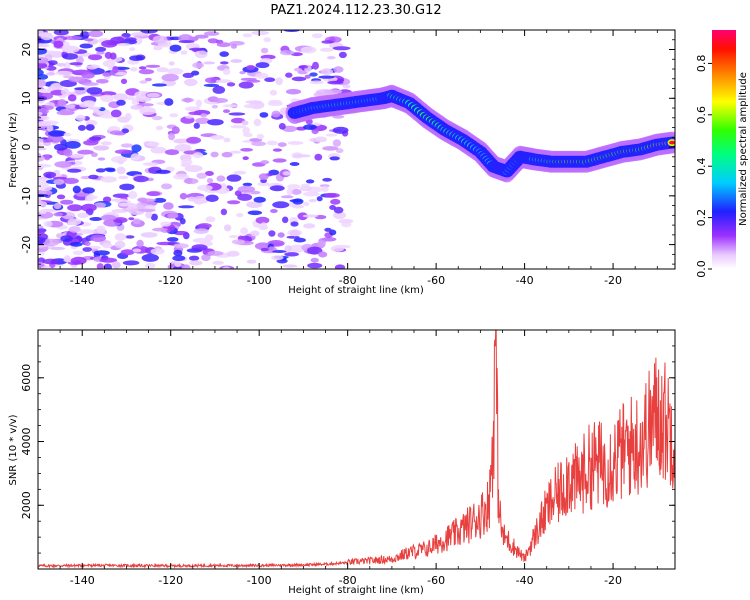 The width and height of the screenshot is (750, 600). I want to click on spectrogram-ytick-label: -10, so click(26, 196).